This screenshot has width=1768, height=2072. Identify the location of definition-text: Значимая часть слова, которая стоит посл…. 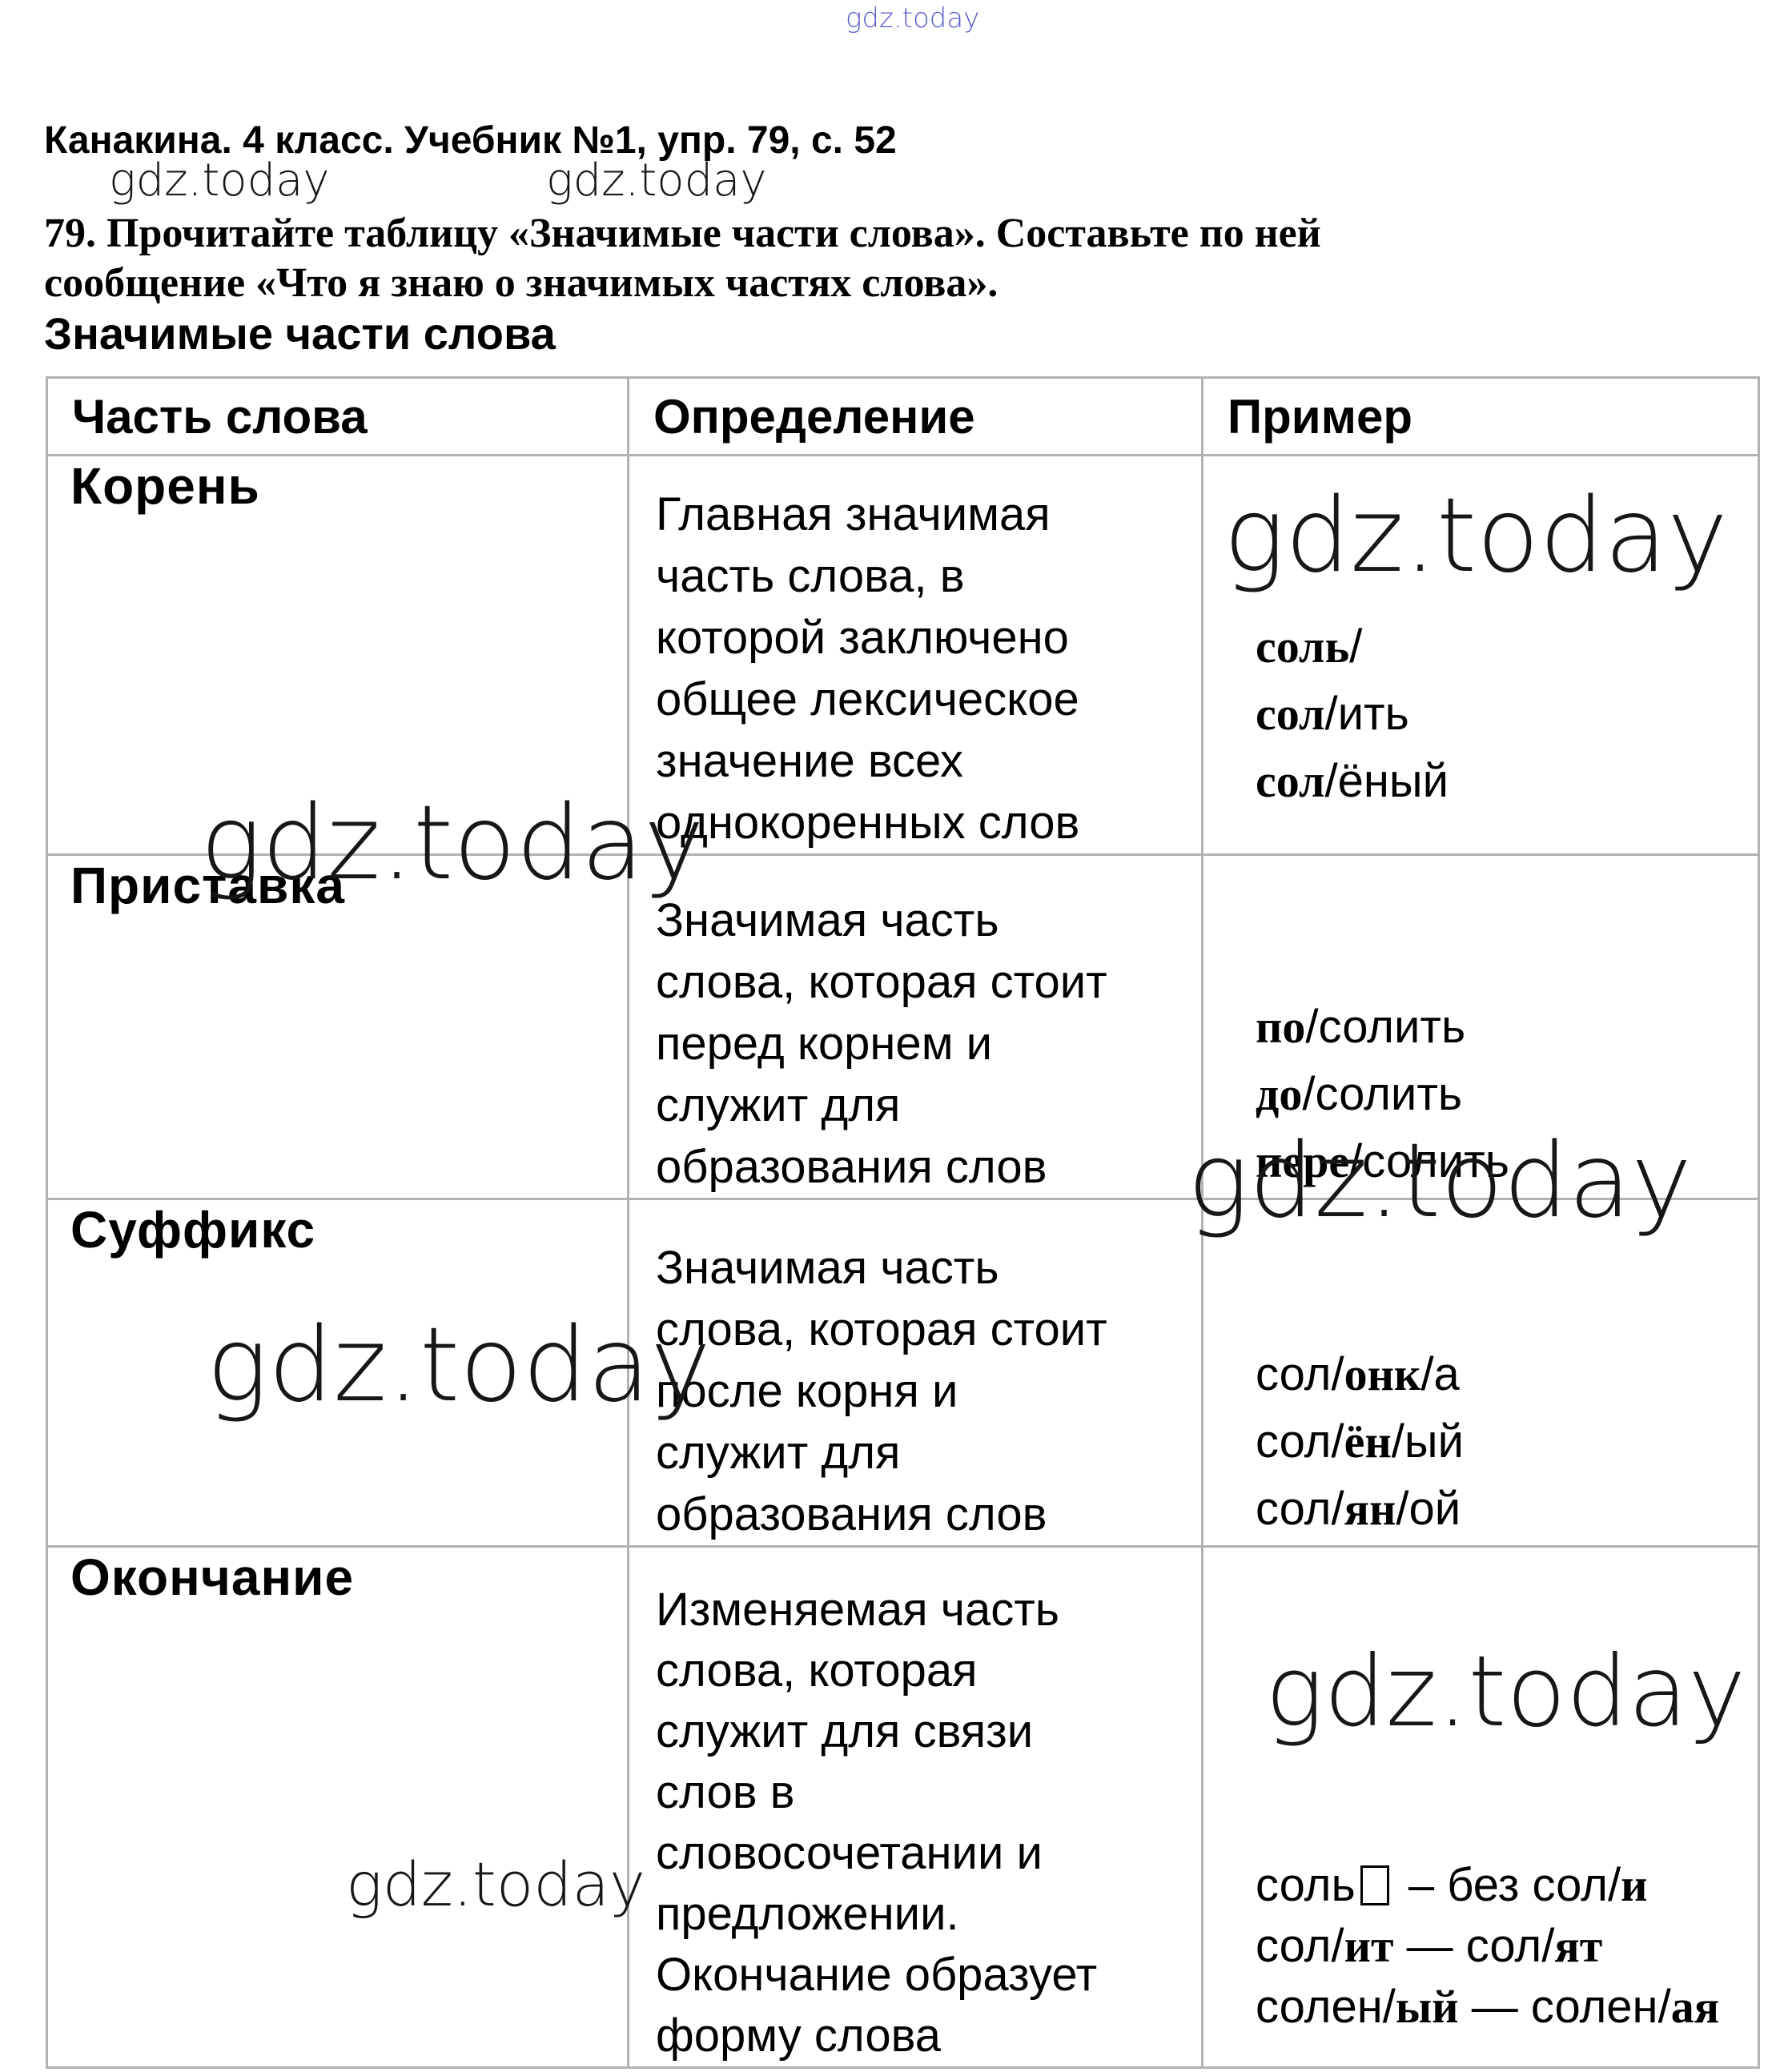
(915, 1373).